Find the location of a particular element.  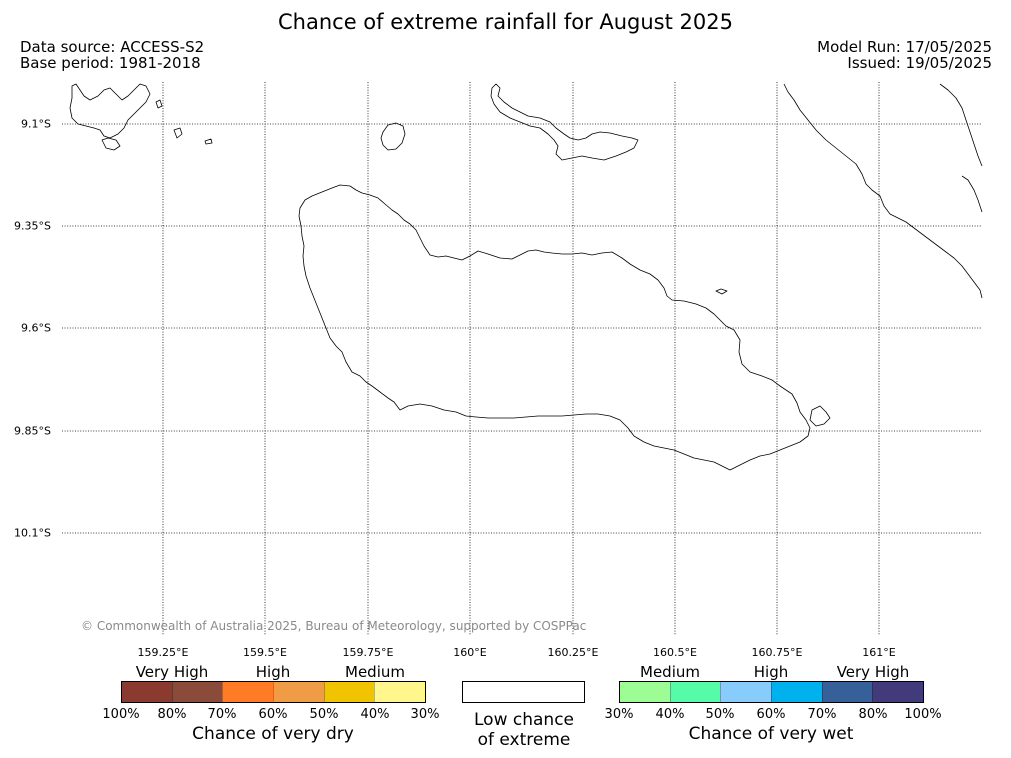

run-info: Model Run: 17/05/2025 Issued: 19/05/2025 is located at coordinates (904, 55).